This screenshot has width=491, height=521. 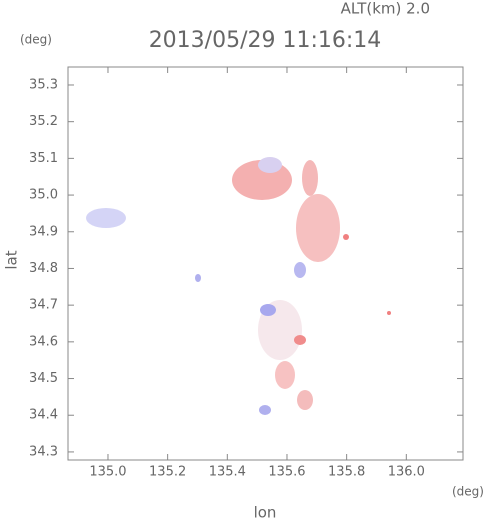 I want to click on x-unit: (deg), so click(x=468, y=492).